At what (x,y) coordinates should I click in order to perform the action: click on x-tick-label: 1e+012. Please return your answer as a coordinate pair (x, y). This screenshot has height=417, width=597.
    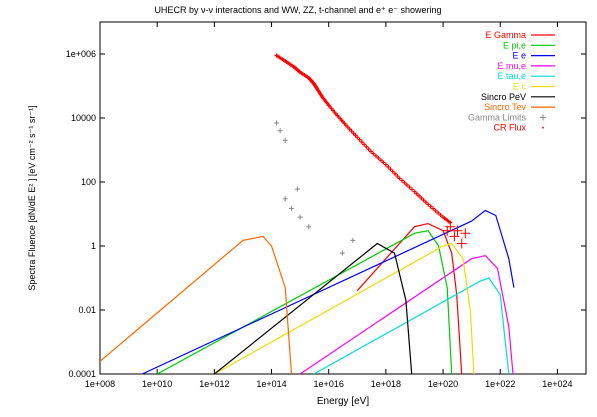
    Looking at the image, I should click on (214, 384).